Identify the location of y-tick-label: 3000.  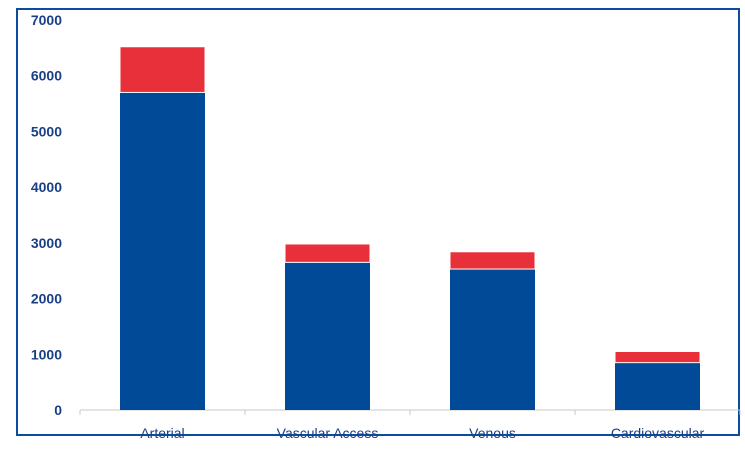
(46, 243).